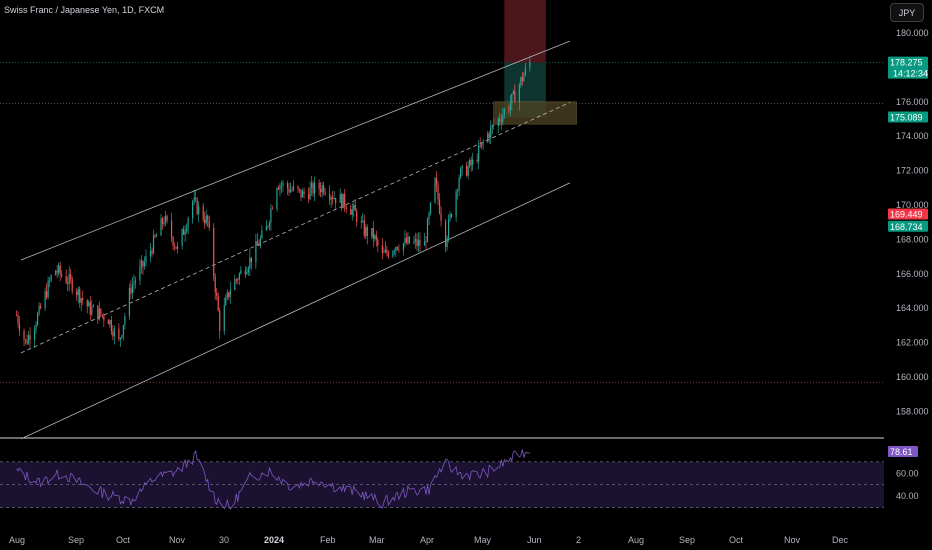  Describe the element at coordinates (687, 540) in the screenshot. I see `time-tick-label: Sep` at that location.